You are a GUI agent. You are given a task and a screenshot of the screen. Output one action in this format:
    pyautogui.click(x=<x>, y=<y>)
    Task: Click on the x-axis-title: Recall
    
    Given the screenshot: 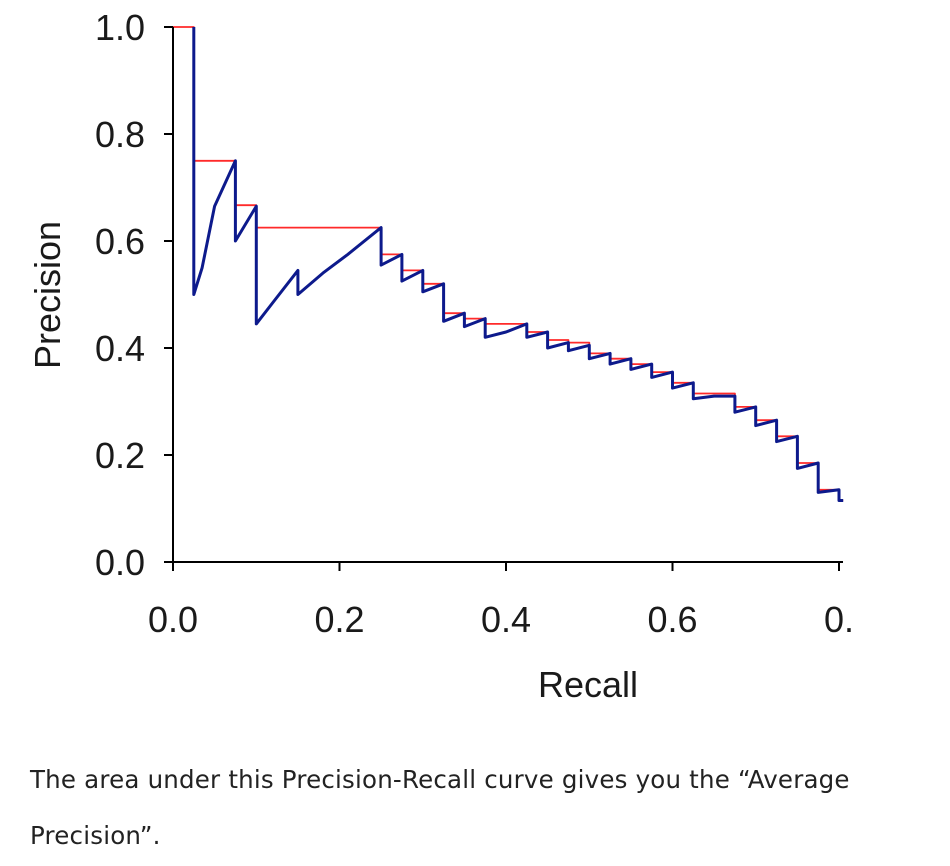 What is the action you would take?
    pyautogui.click(x=588, y=684)
    